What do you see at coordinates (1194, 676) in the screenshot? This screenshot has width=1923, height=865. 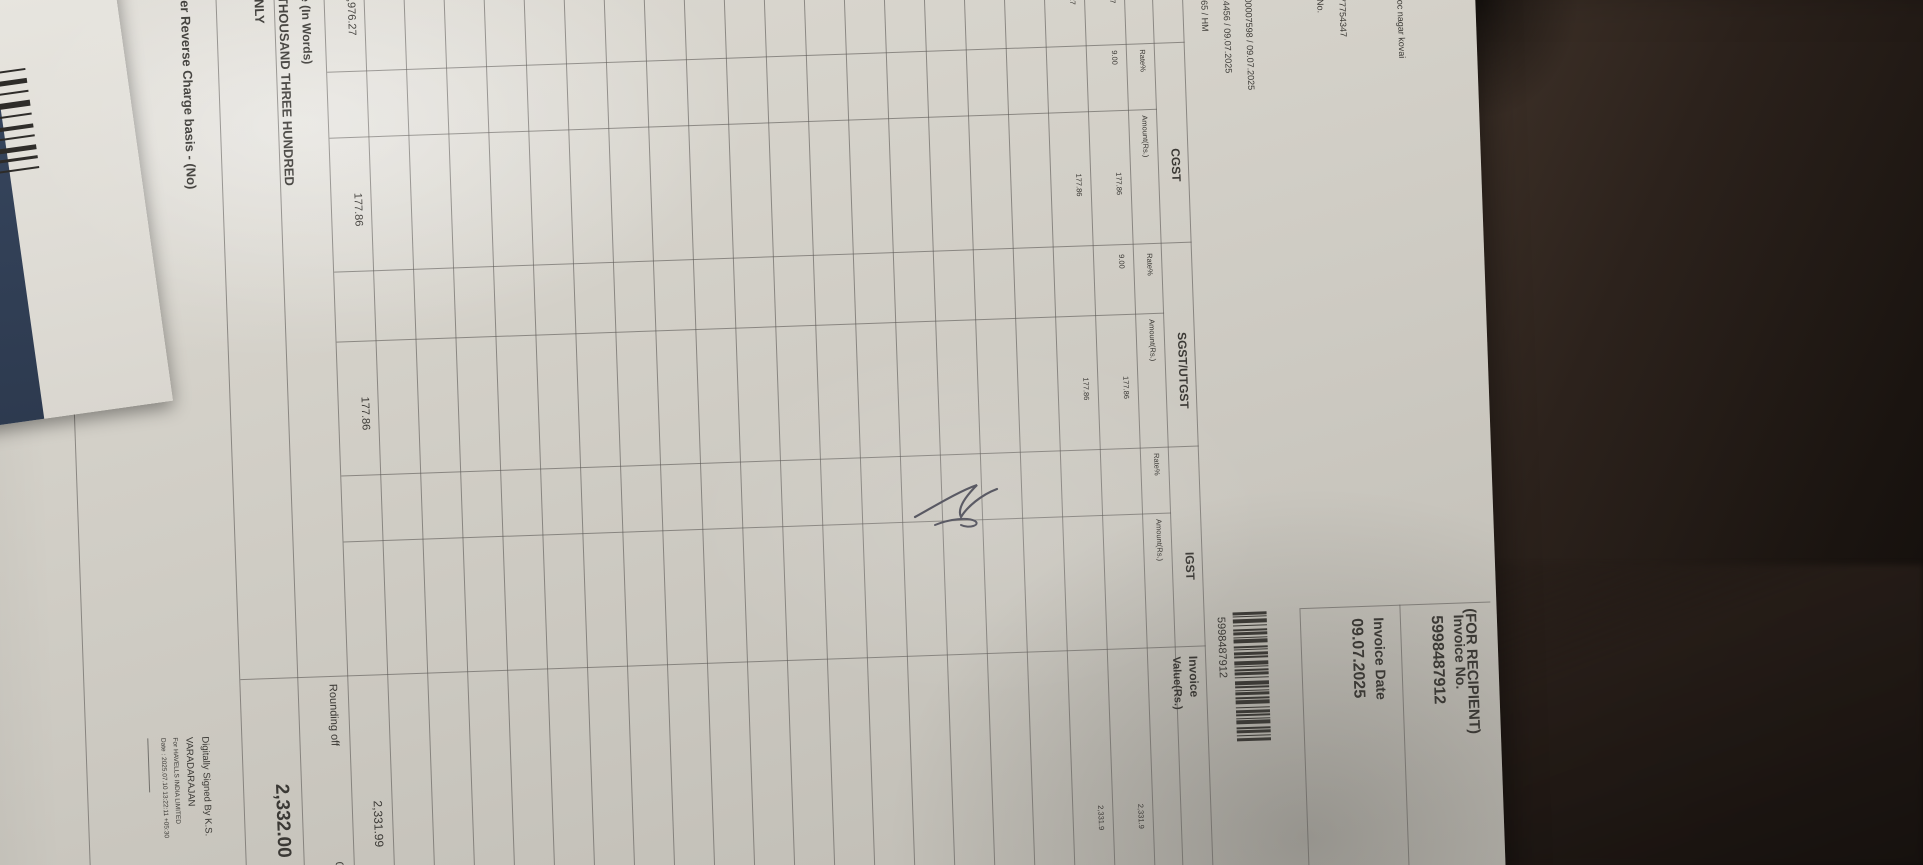 I see `col-header-invoice-value: Invoice` at bounding box center [1194, 676].